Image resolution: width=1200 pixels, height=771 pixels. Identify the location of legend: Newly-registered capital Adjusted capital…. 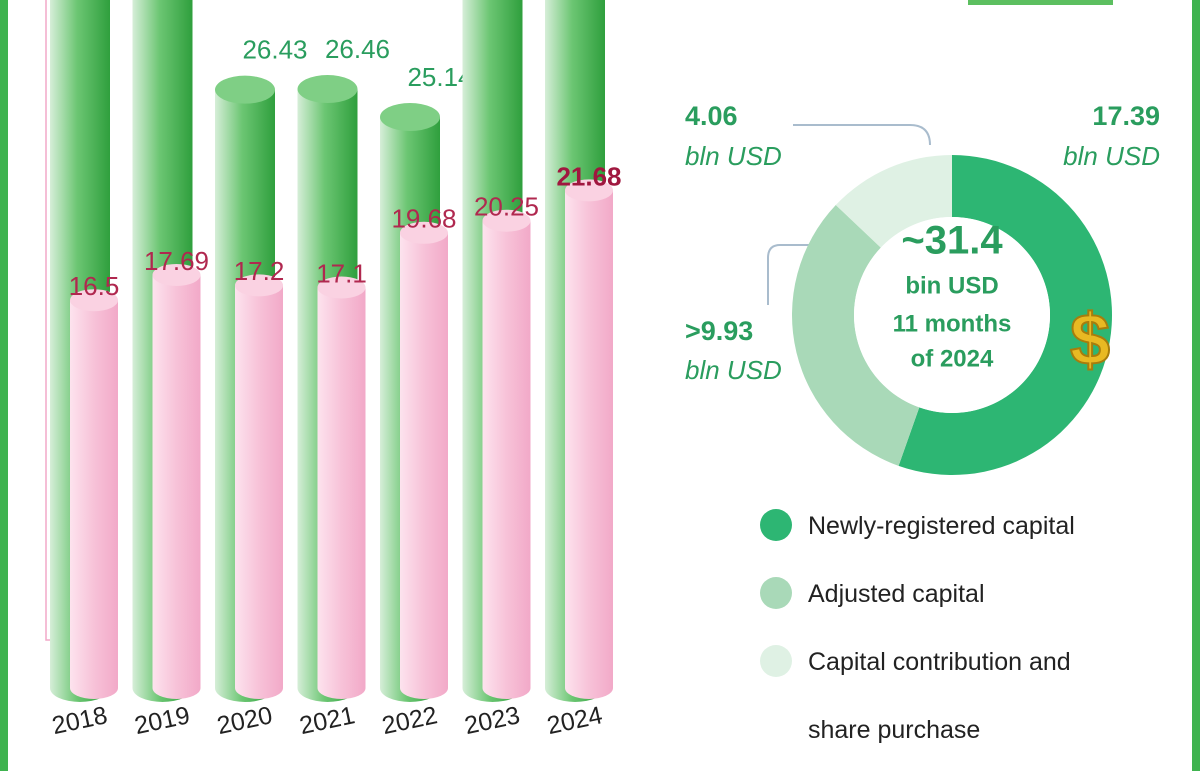
(940, 628).